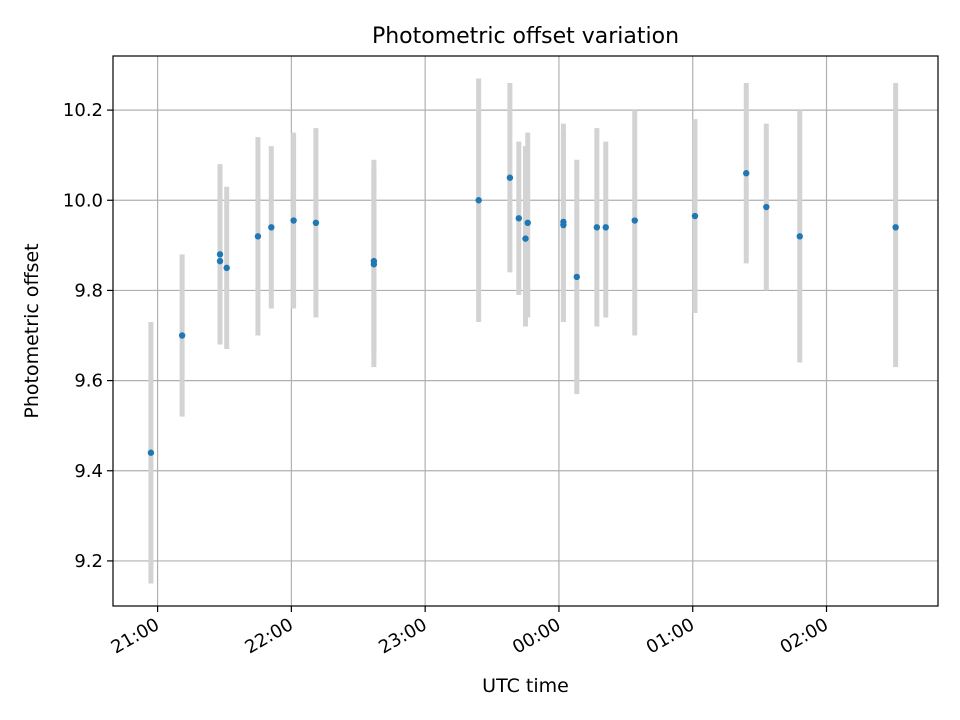 This screenshot has height=720, width=960. I want to click on y-tick-label: 10.0, so click(83, 200).